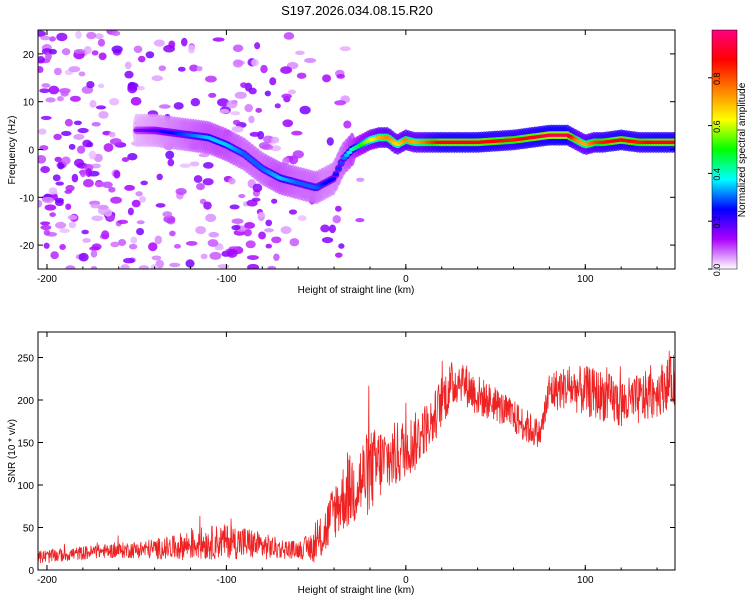 This screenshot has width=750, height=600. What do you see at coordinates (29, 529) in the screenshot?
I see `snr-ytick-label: 50` at bounding box center [29, 529].